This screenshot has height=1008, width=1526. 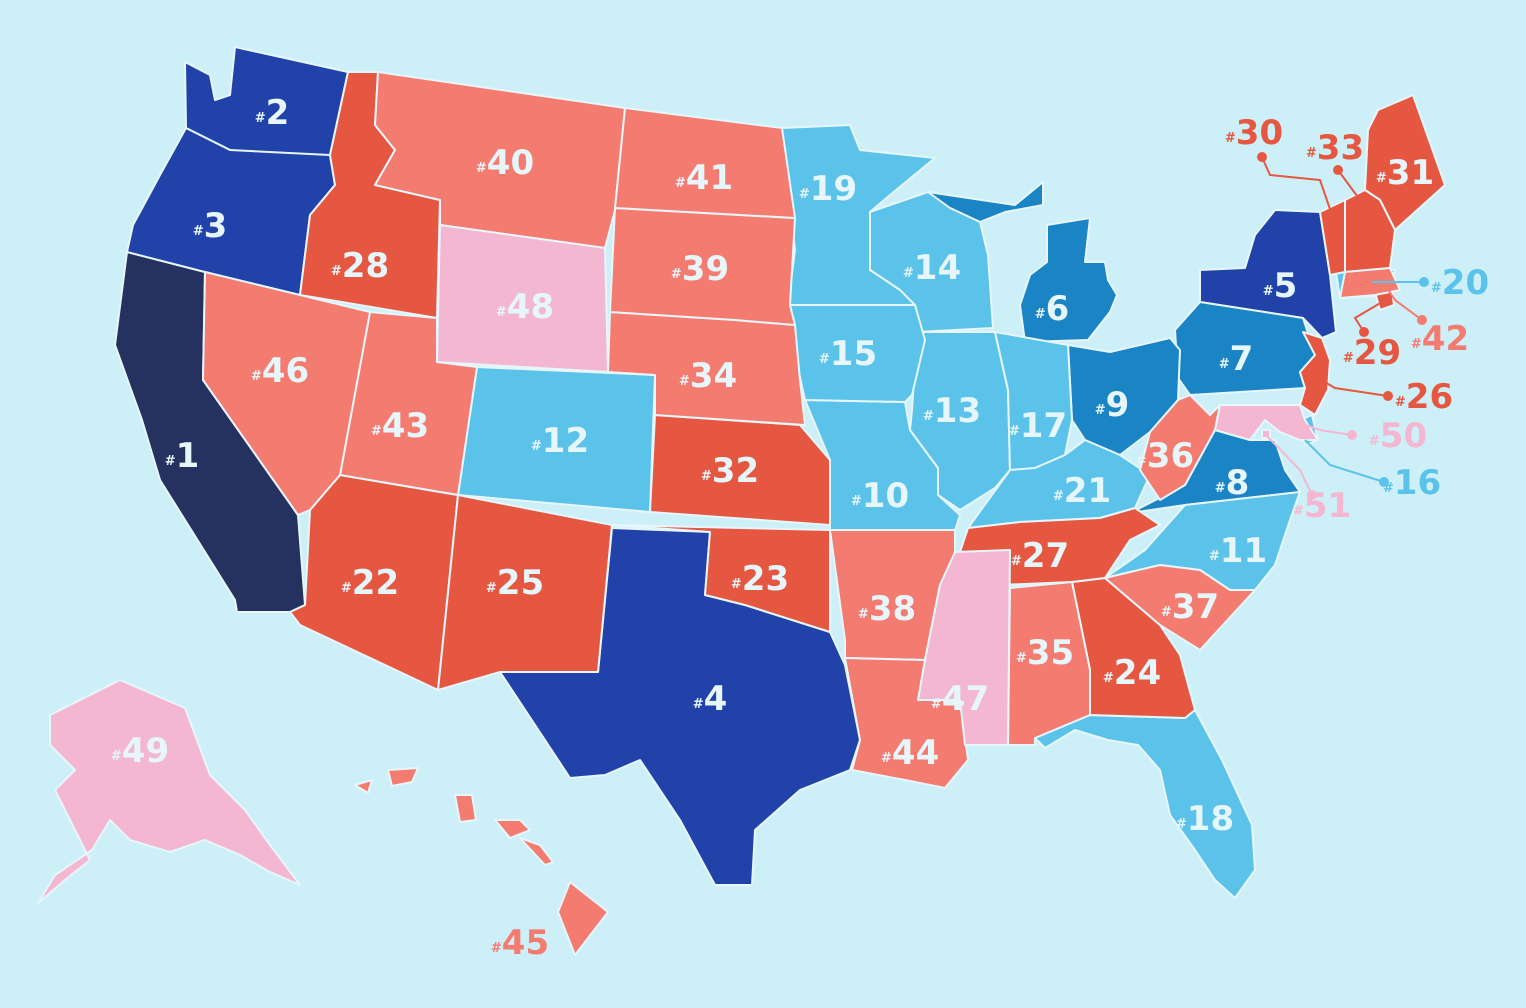 I want to click on rank-number: 50, so click(x=1403, y=436).